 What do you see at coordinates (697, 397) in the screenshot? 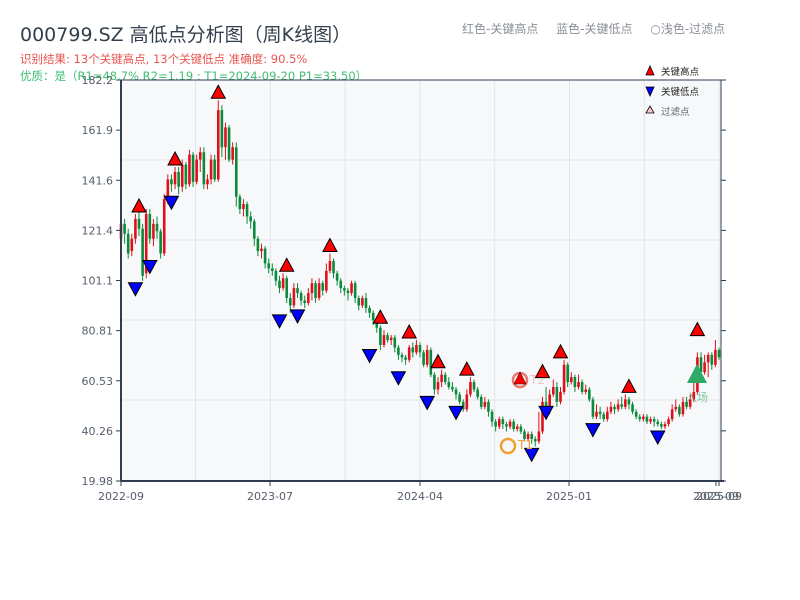
I see `entry-label: 入场` at bounding box center [697, 397].